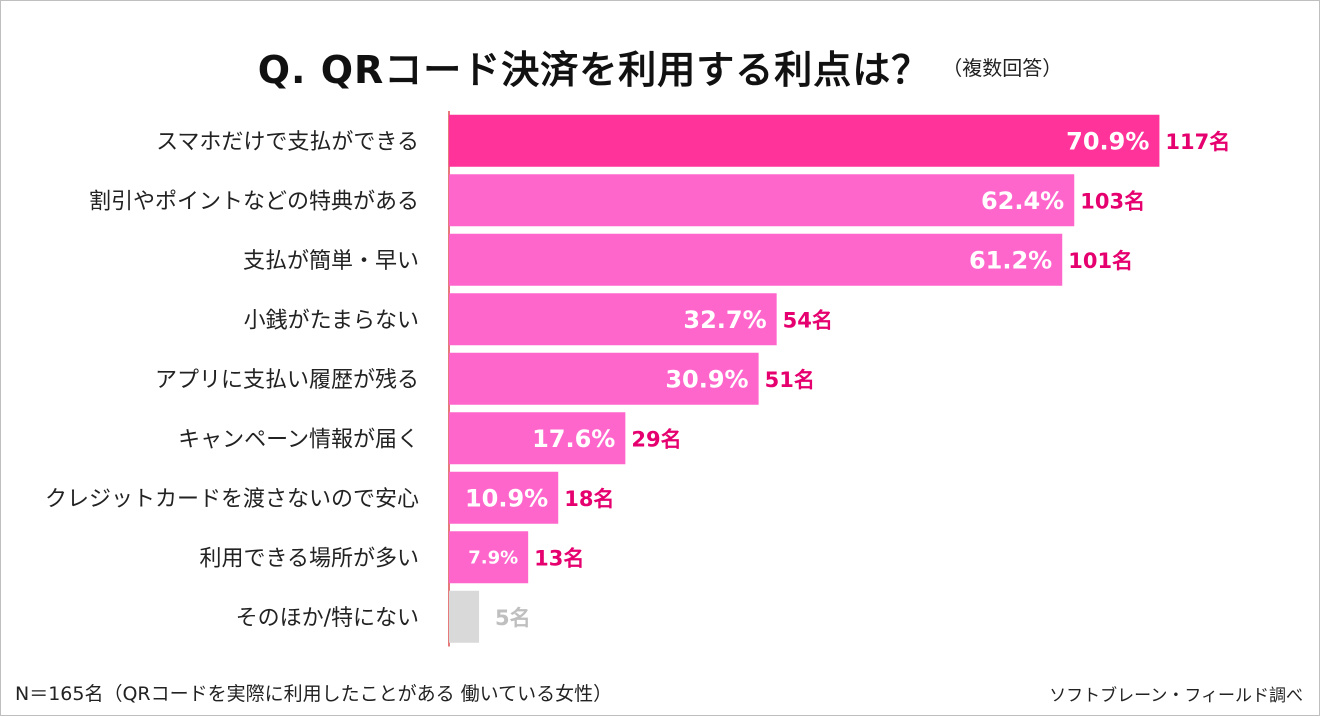  I want to click on chart-title: Q. QRコード決済を利用する利点は？ （複数回答）, so click(660, 66).